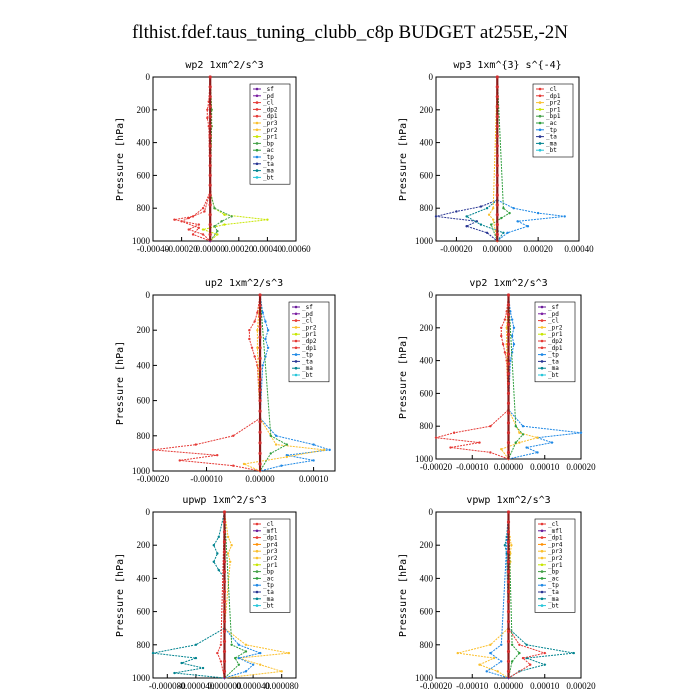 The height and width of the screenshot is (700, 700). Describe the element at coordinates (450, 447) in the screenshot. I see `plot4-point-dp1` at that location.